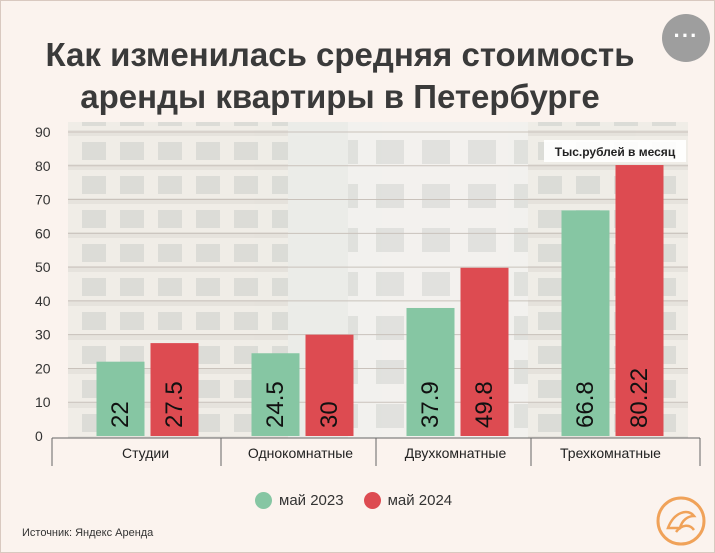 The height and width of the screenshot is (553, 715). I want to click on bar-value-label-2023-2: 37.9, so click(430, 404).